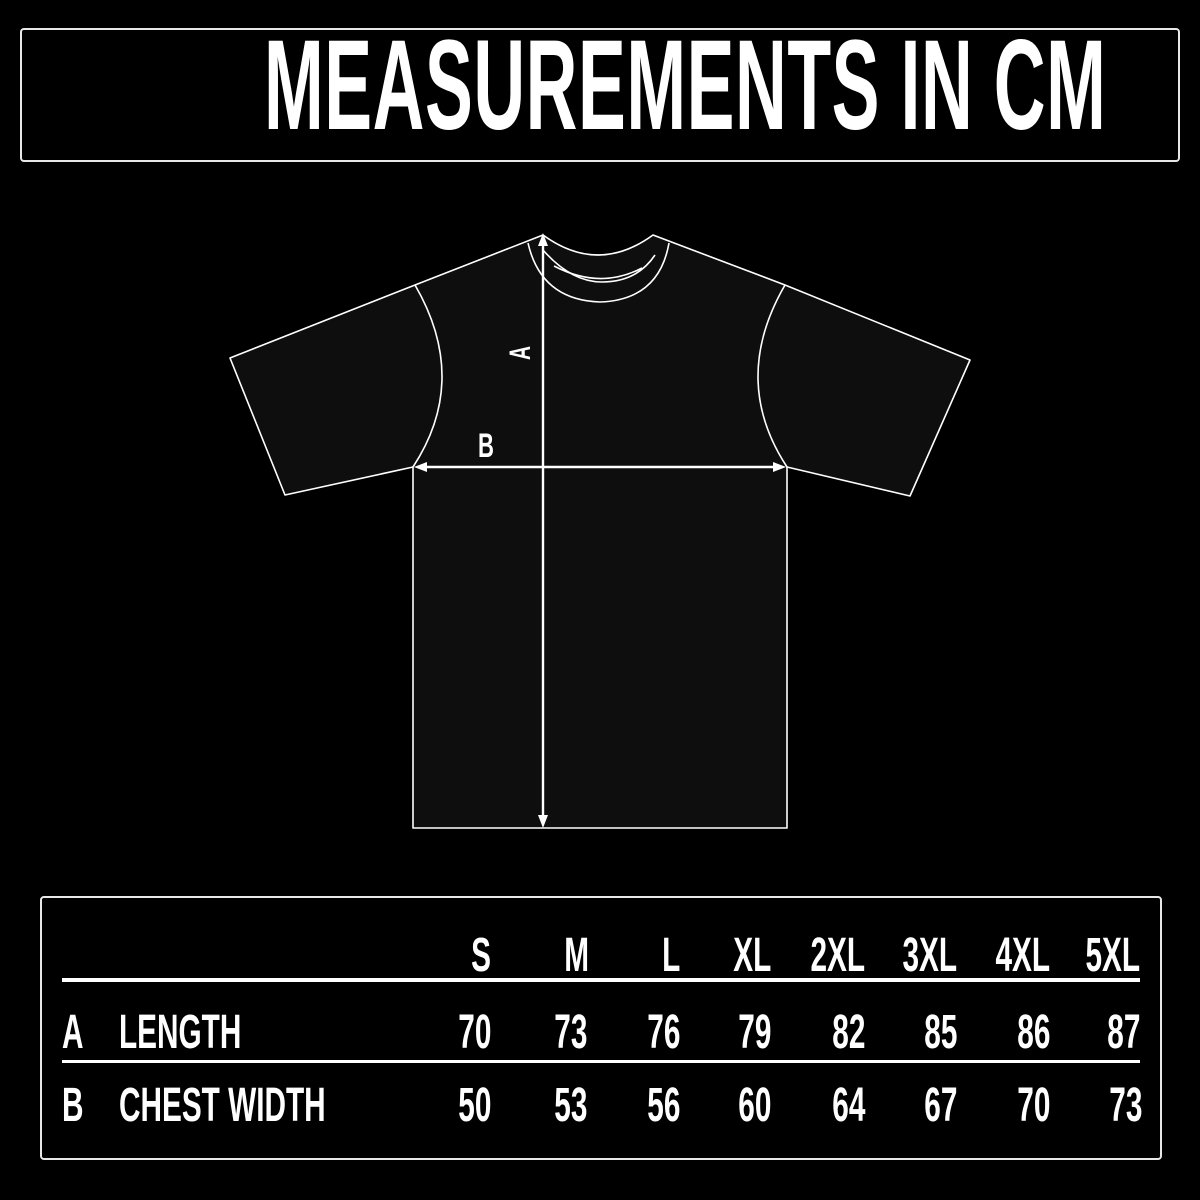 The image size is (1200, 1200). I want to click on row-divider, so click(601, 1061).